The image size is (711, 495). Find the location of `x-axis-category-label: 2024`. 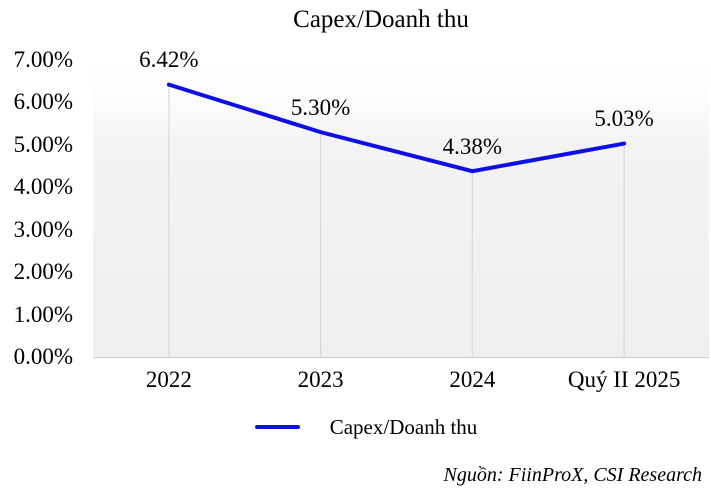

x-axis-category-label: 2024 is located at coordinates (472, 379).